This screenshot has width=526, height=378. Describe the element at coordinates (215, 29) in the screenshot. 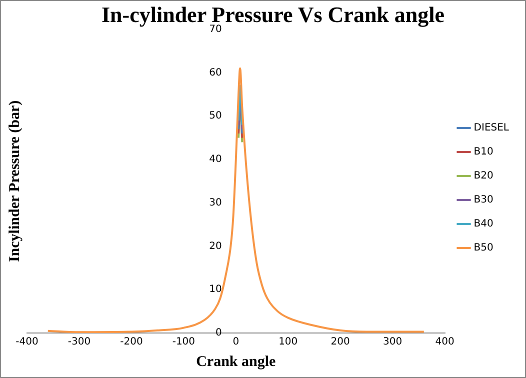

I see `y-tick-label: 70` at that location.